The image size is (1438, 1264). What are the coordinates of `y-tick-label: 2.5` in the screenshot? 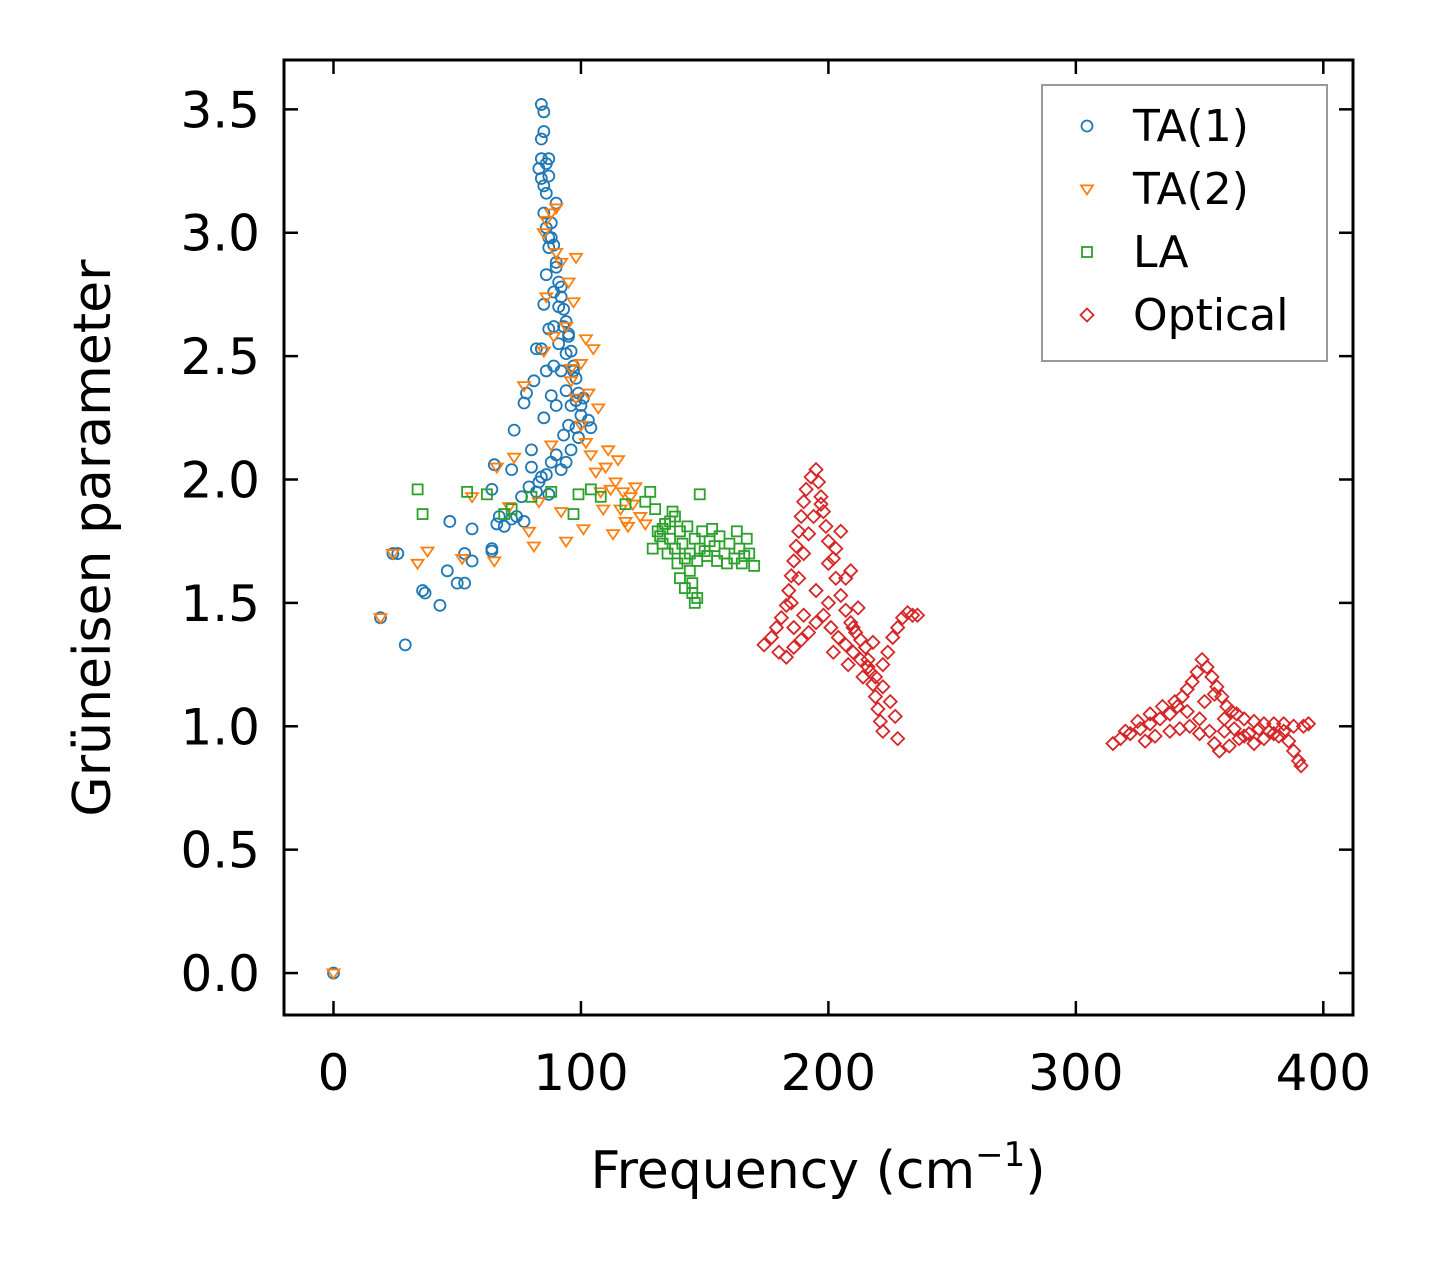 It's located at (220, 357).